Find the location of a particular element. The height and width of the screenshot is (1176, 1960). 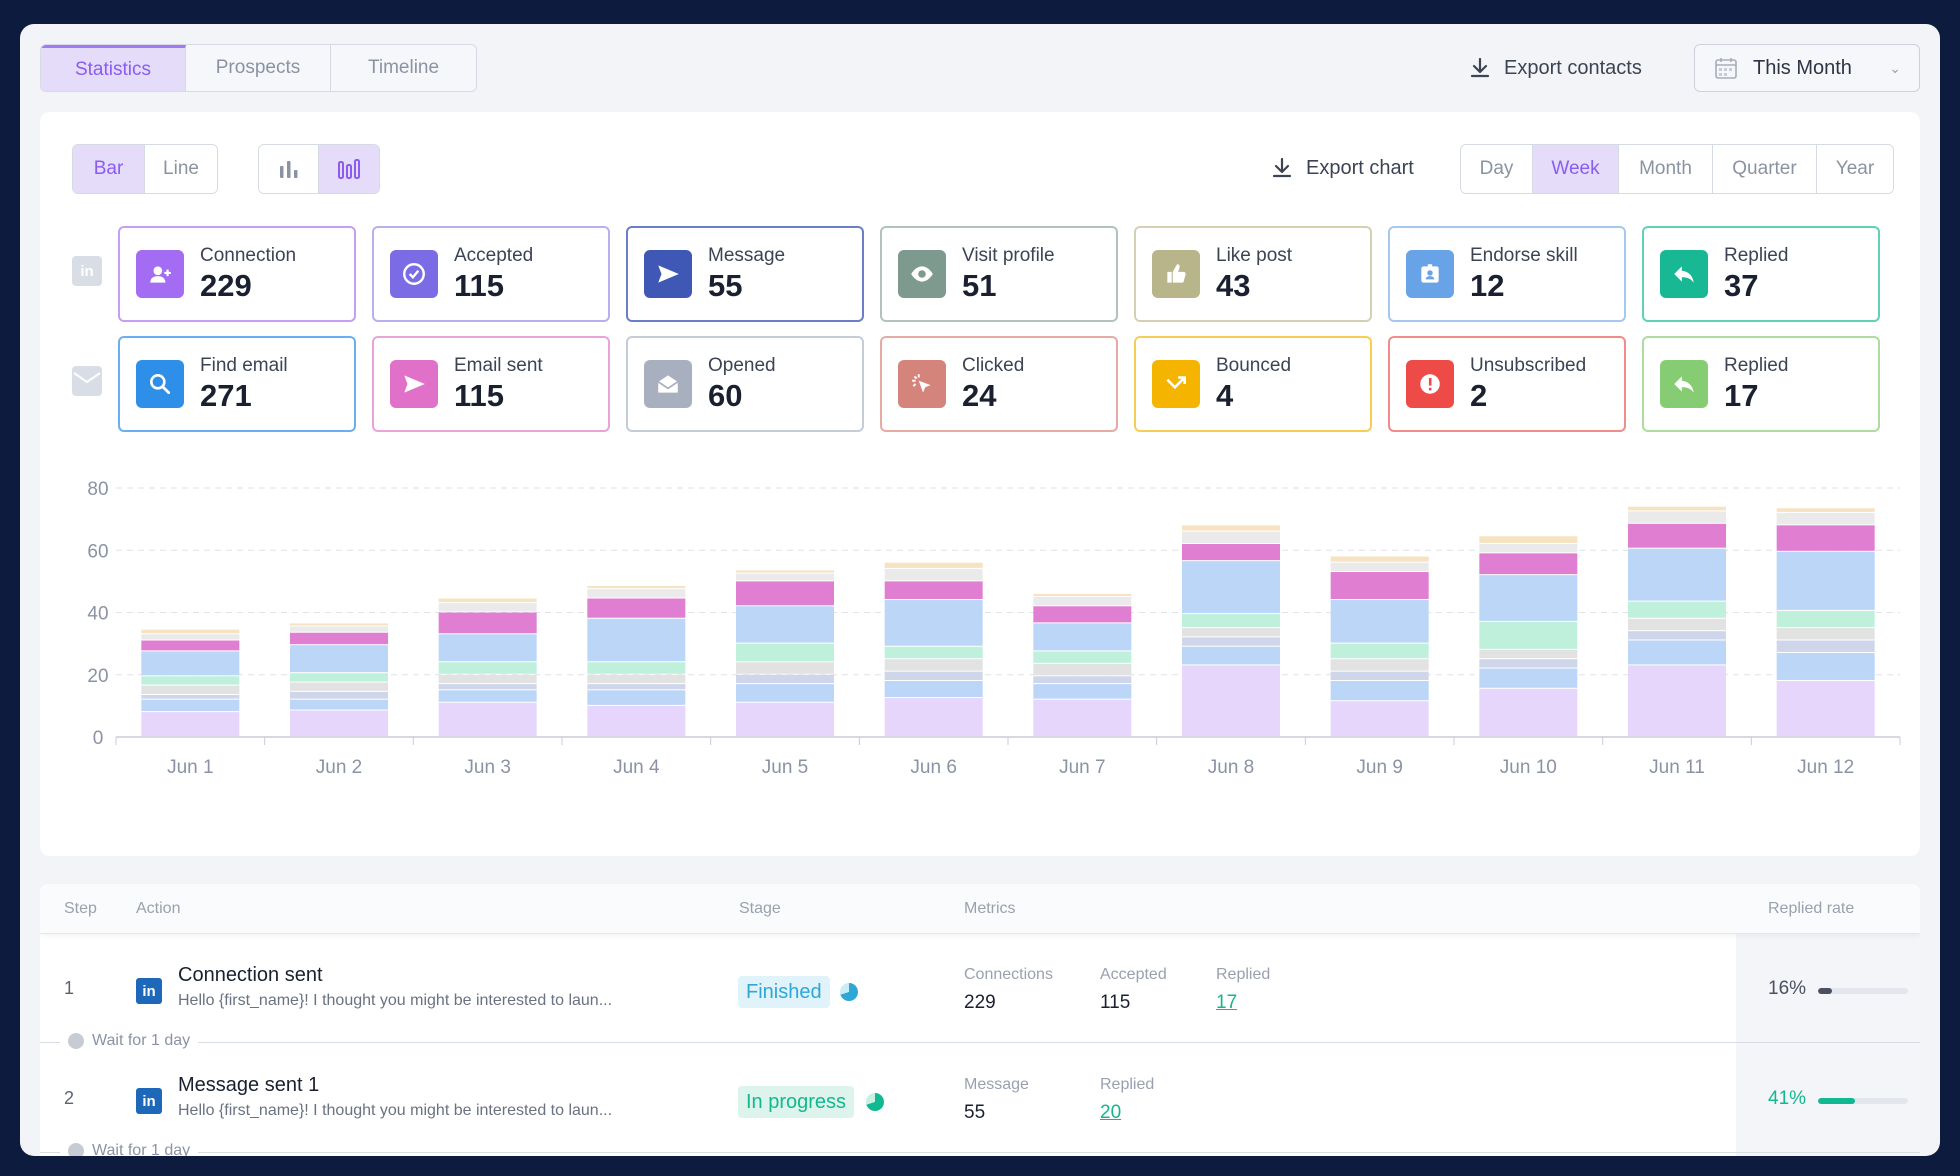

replied-link: 20 is located at coordinates (1111, 1112).